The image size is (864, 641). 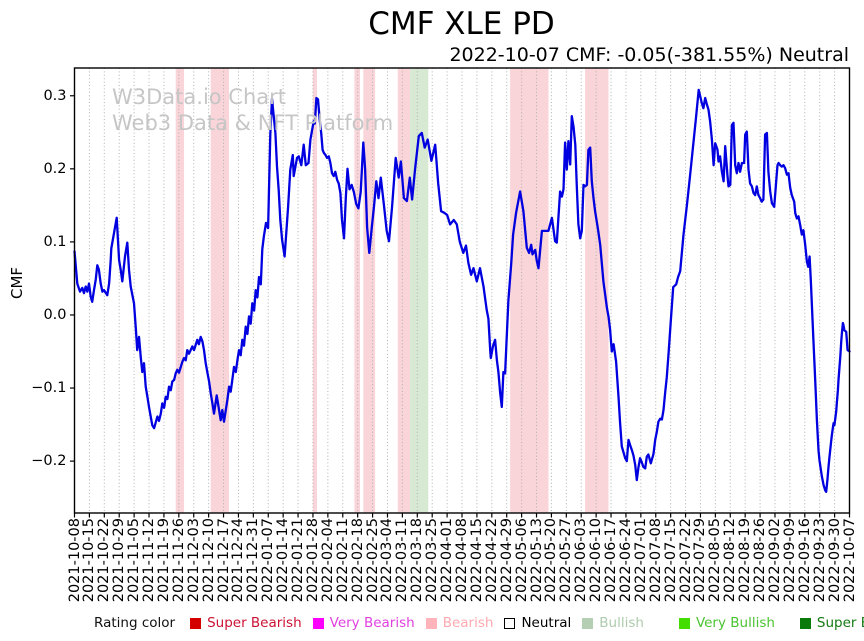 I want to click on x-tick-label: 2022-02-18, so click(x=357, y=560).